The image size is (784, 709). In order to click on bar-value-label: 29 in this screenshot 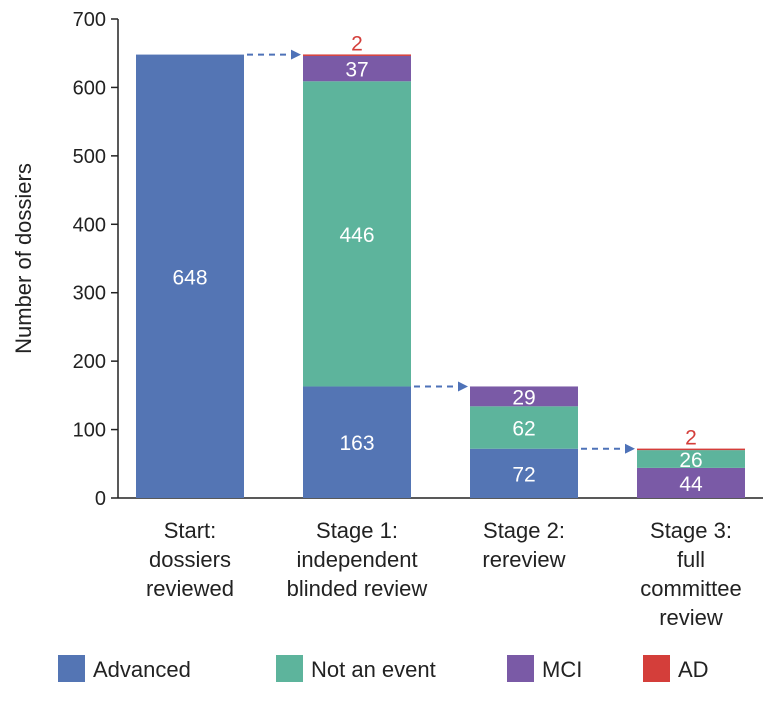, I will do `click(523, 397)`.